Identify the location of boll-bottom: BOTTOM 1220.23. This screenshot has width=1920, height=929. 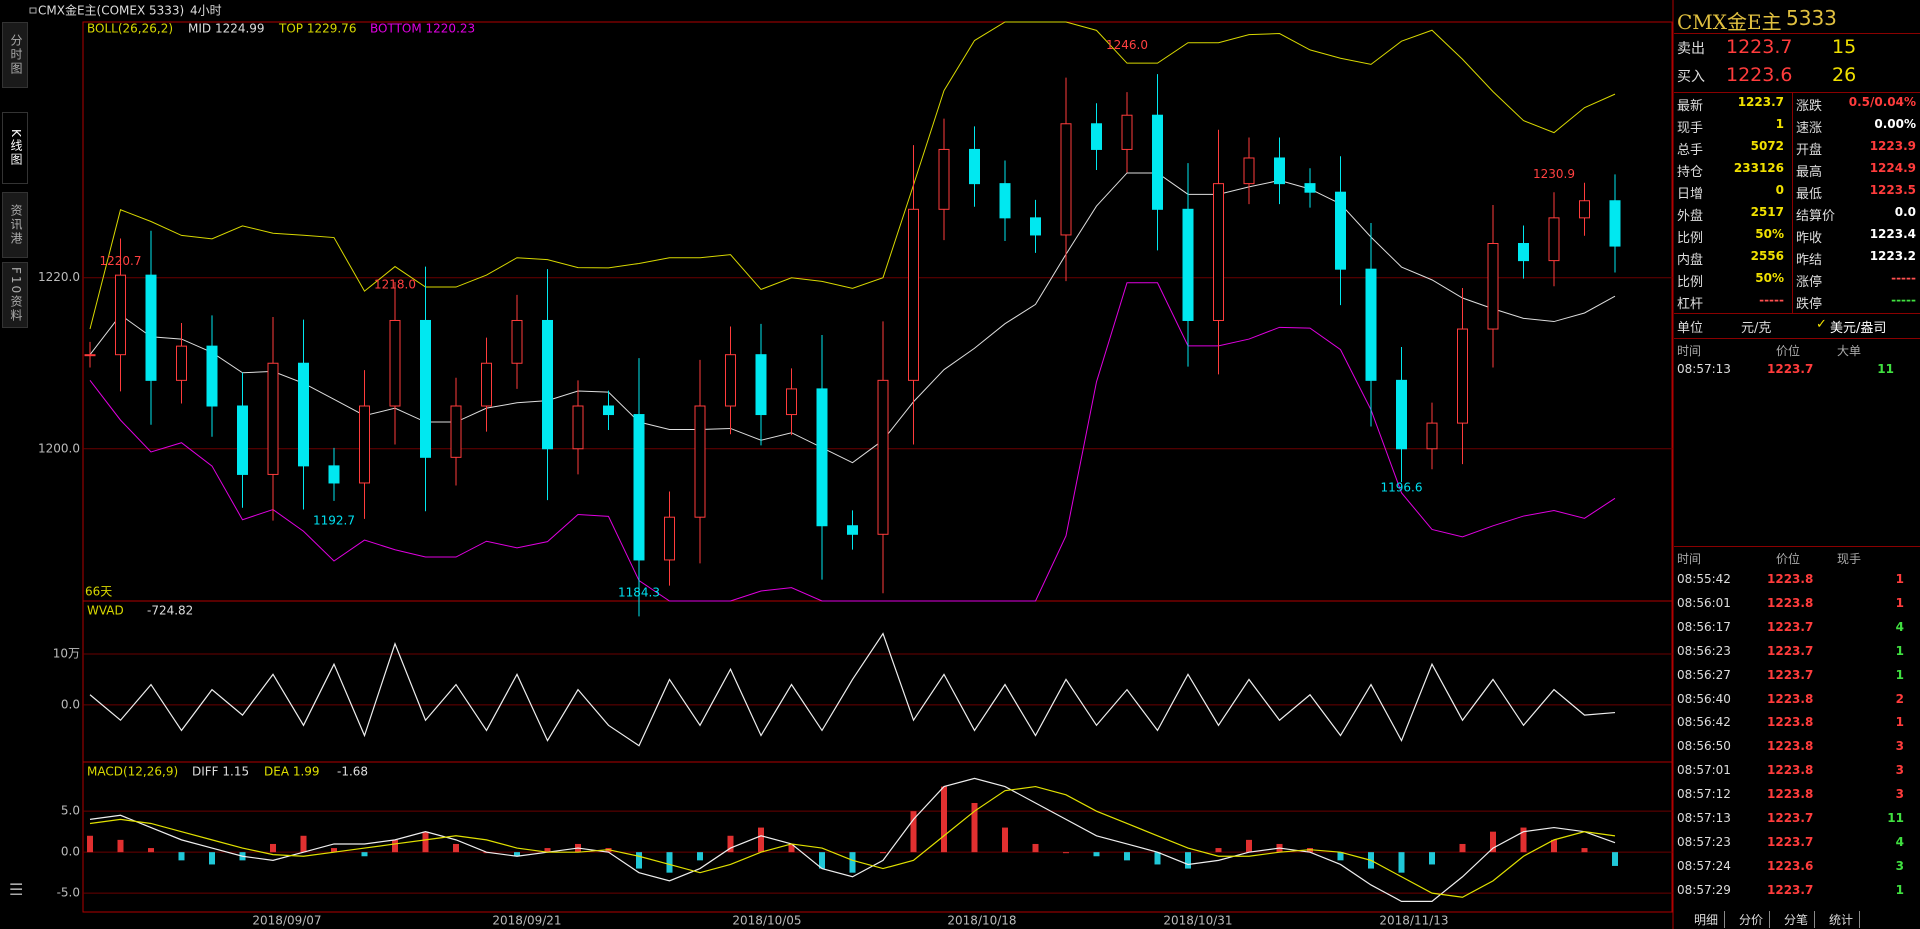
(422, 29).